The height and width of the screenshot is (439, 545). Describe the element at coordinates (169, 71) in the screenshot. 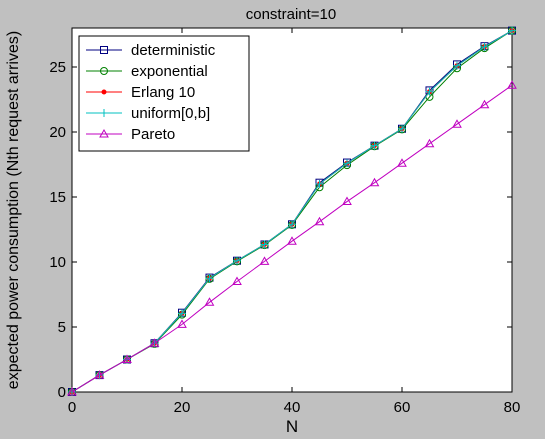

I see `legend-label: exponential` at that location.